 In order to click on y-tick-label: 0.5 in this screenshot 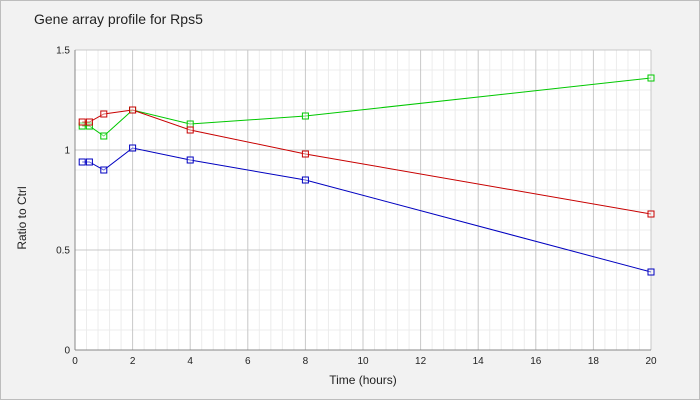, I will do `click(63, 251)`.